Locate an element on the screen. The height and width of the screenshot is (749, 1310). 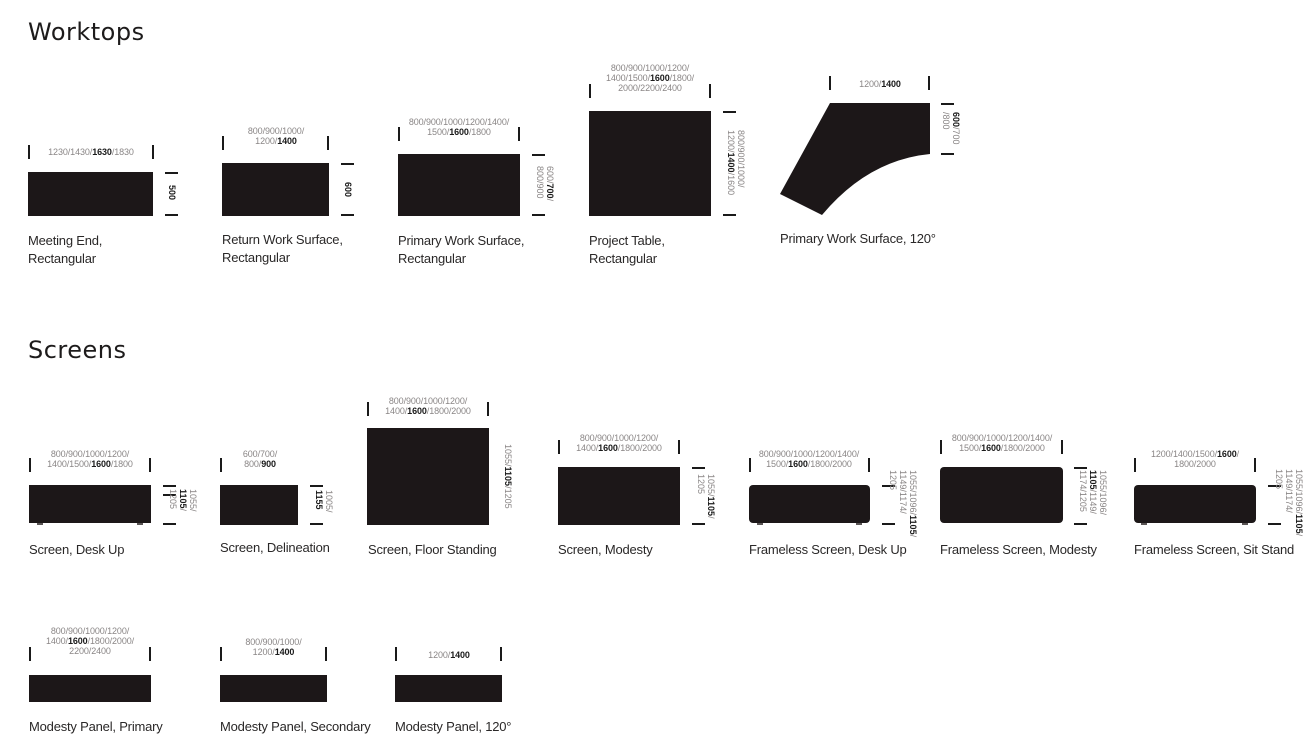
frameless-screen-sit-stand-shape is located at coordinates (1195, 504).